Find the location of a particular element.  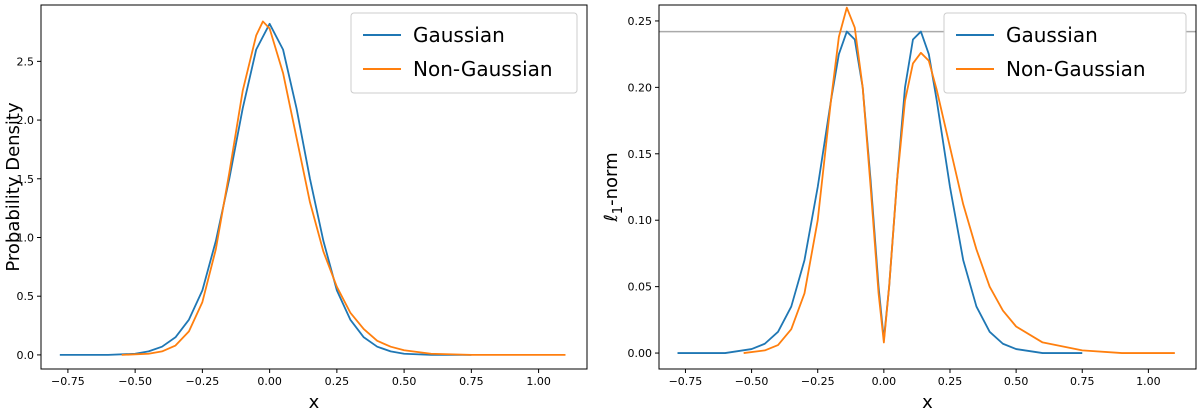

y-tick-label: 1.5 is located at coordinates (26, 179).